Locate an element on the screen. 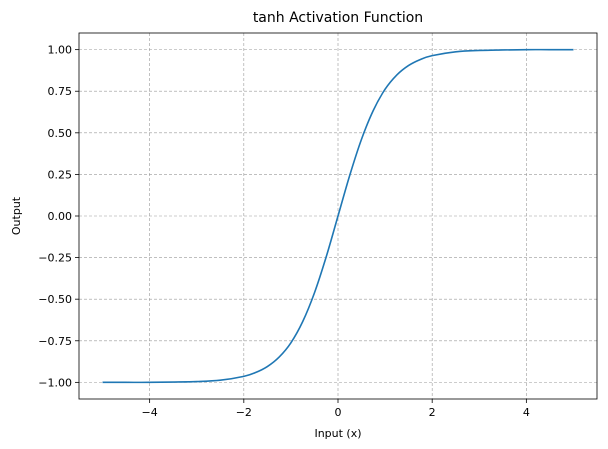 This screenshot has height=449, width=608. x-tick-label: −4 is located at coordinates (150, 412).